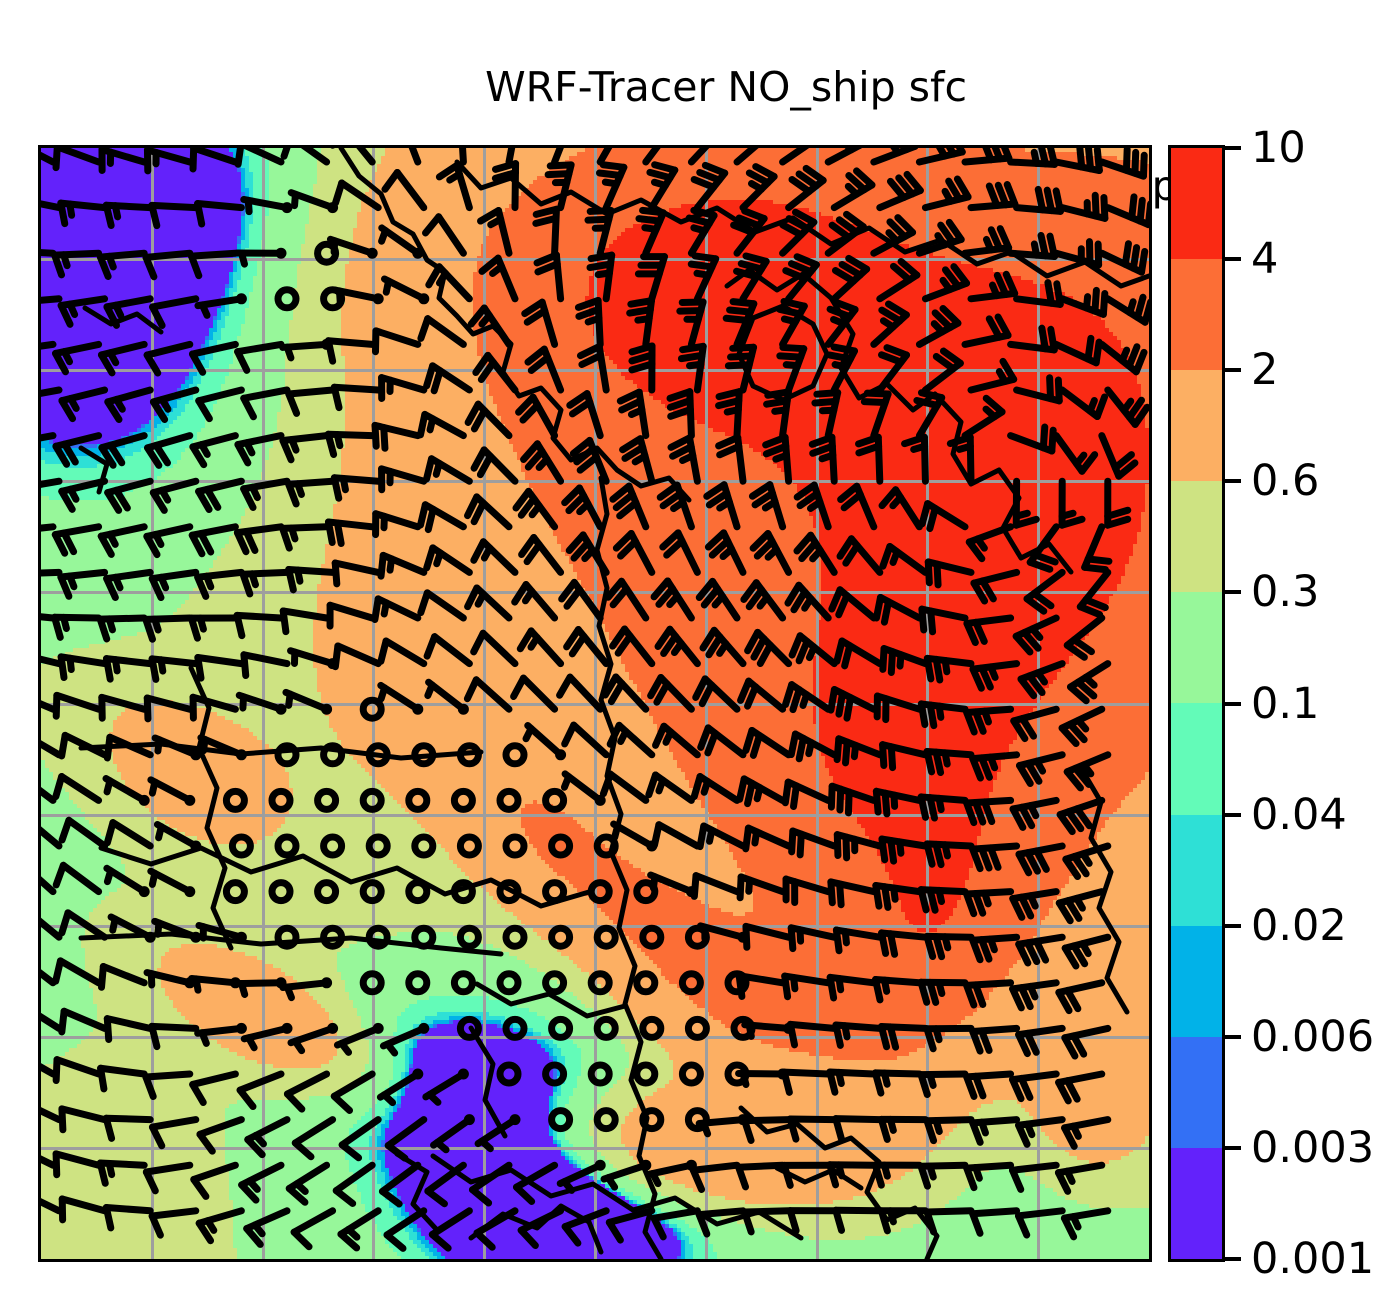 This screenshot has width=1400, height=1313. Describe the element at coordinates (1313, 1036) in the screenshot. I see `colorbar-tick-label: 0.006` at that location.